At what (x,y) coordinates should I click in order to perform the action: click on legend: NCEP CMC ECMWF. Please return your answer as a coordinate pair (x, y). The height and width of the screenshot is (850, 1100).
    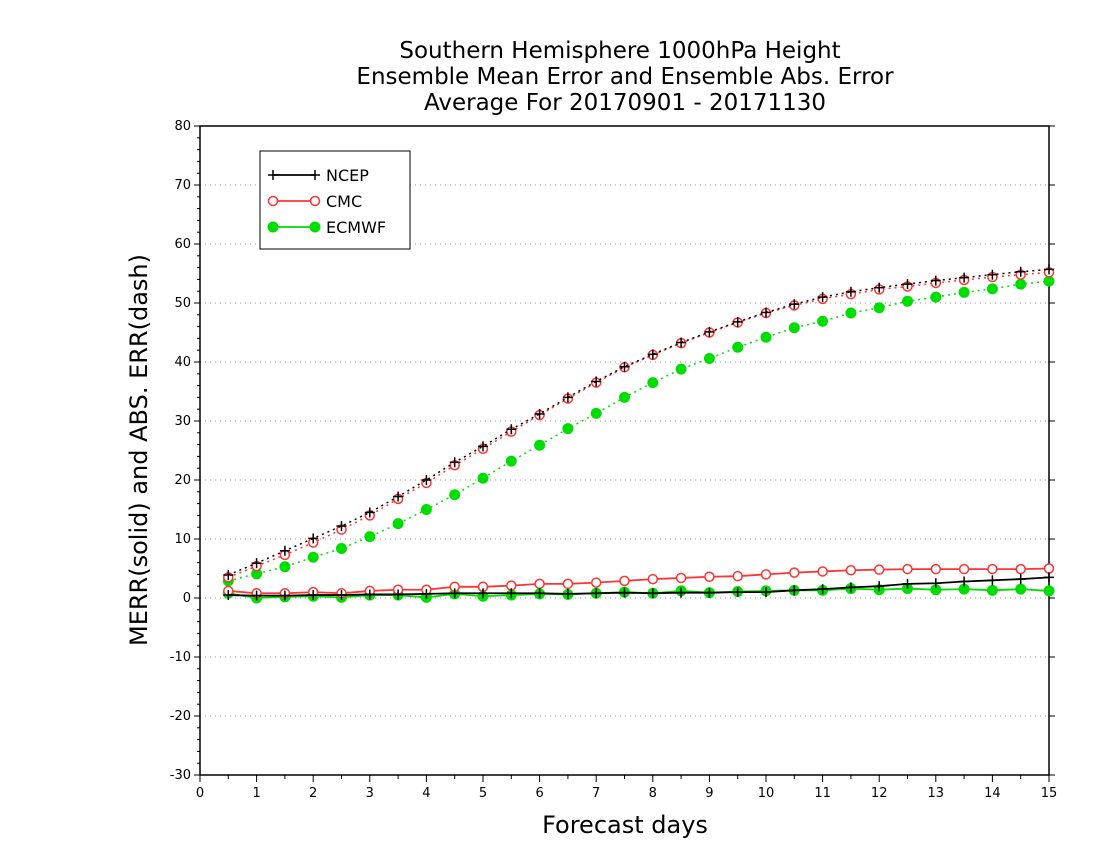
    Looking at the image, I should click on (335, 200).